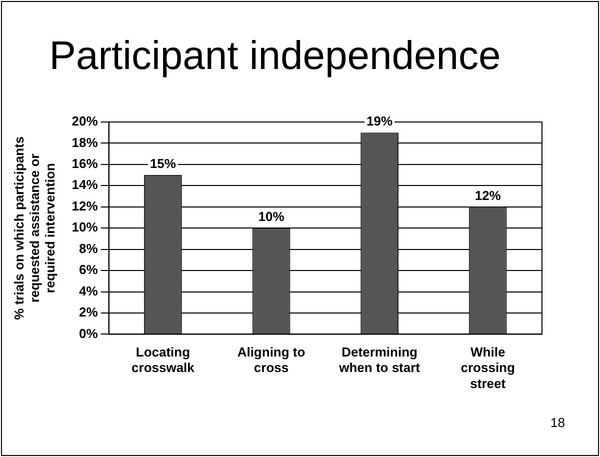 This screenshot has width=600, height=457. Describe the element at coordinates (88, 290) in the screenshot. I see `y-tick-label: 4%` at that location.